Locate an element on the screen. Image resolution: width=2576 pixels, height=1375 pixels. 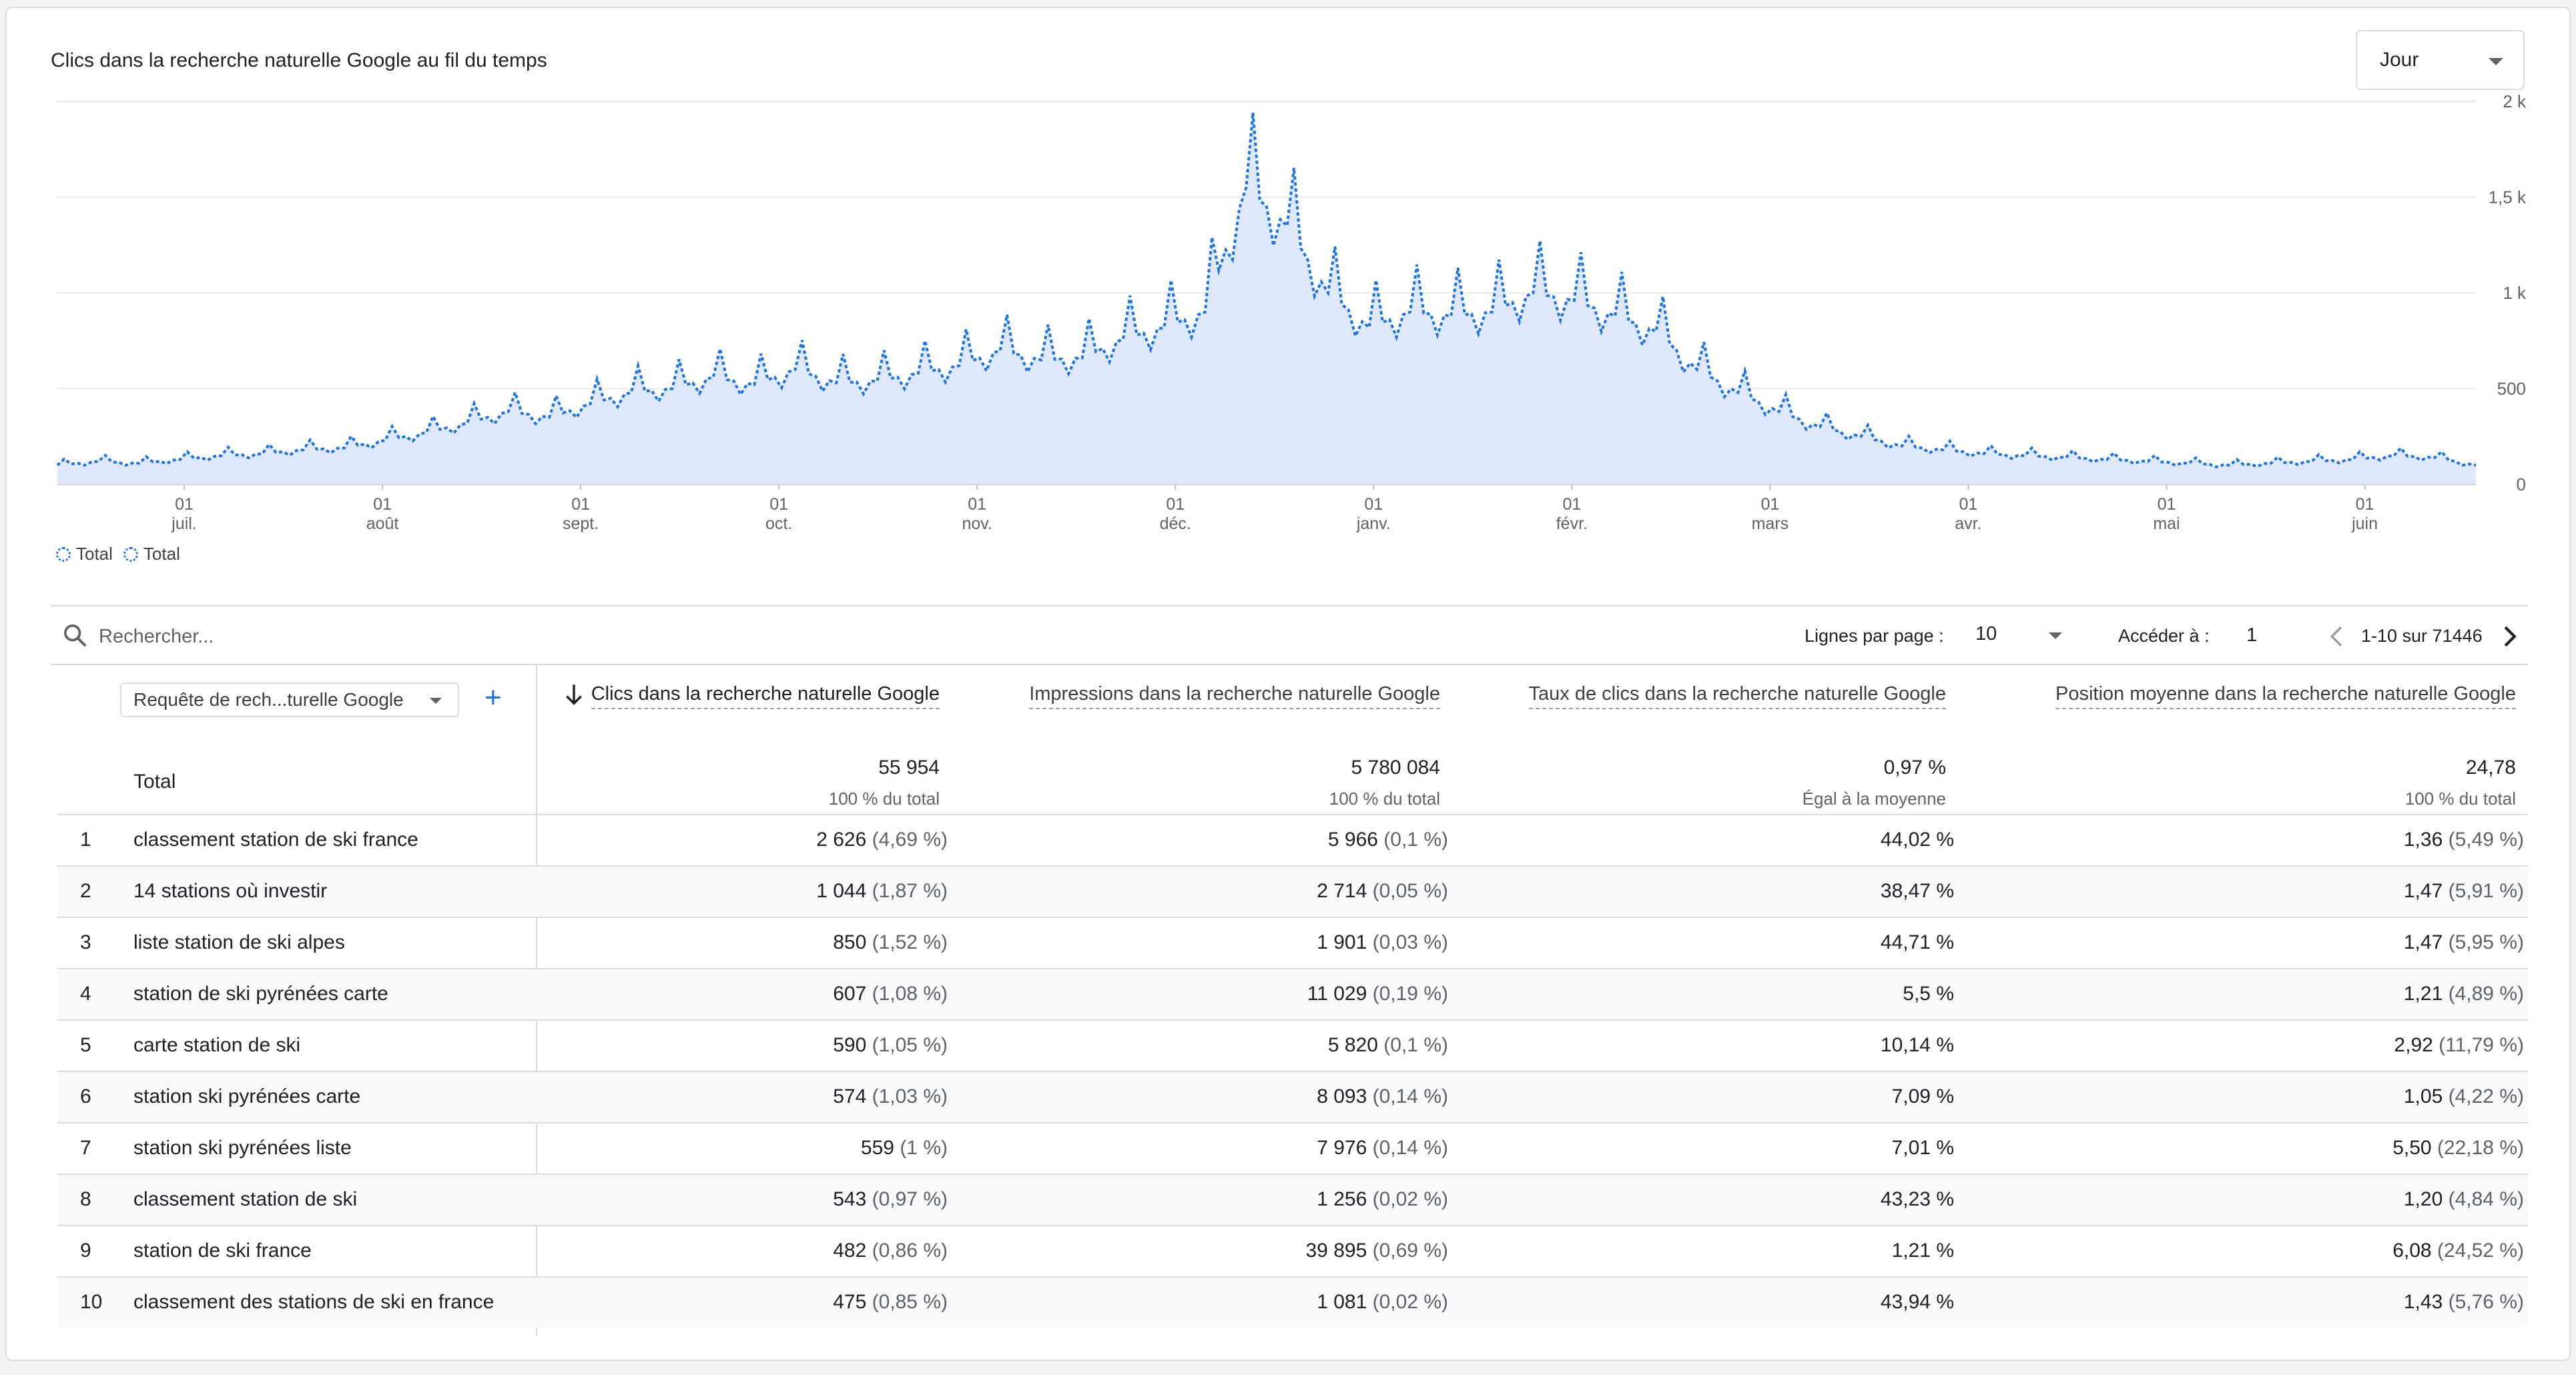
row-index: 6 is located at coordinates (85, 1096).